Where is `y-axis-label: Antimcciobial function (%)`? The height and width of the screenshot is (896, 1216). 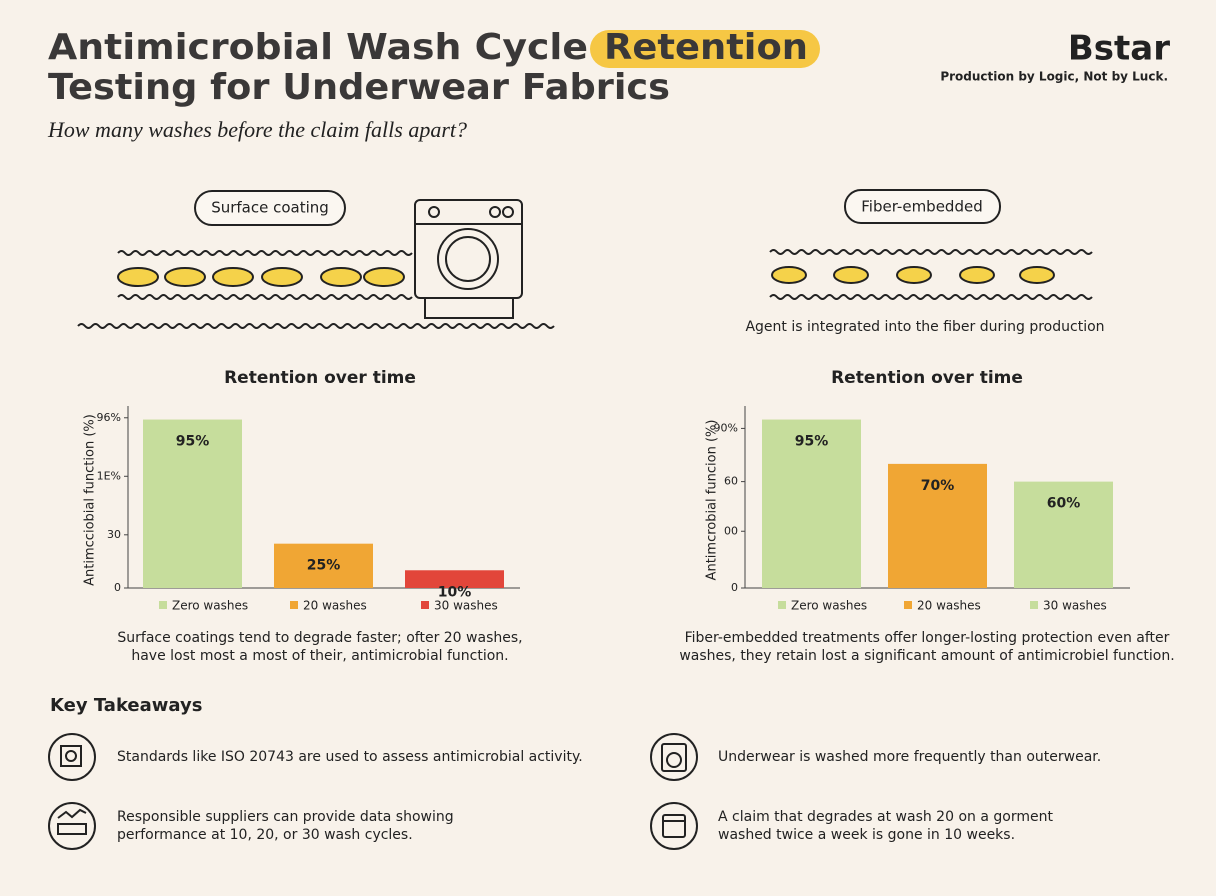
y-axis-label: Antimcciobial function (%) is located at coordinates (90, 500).